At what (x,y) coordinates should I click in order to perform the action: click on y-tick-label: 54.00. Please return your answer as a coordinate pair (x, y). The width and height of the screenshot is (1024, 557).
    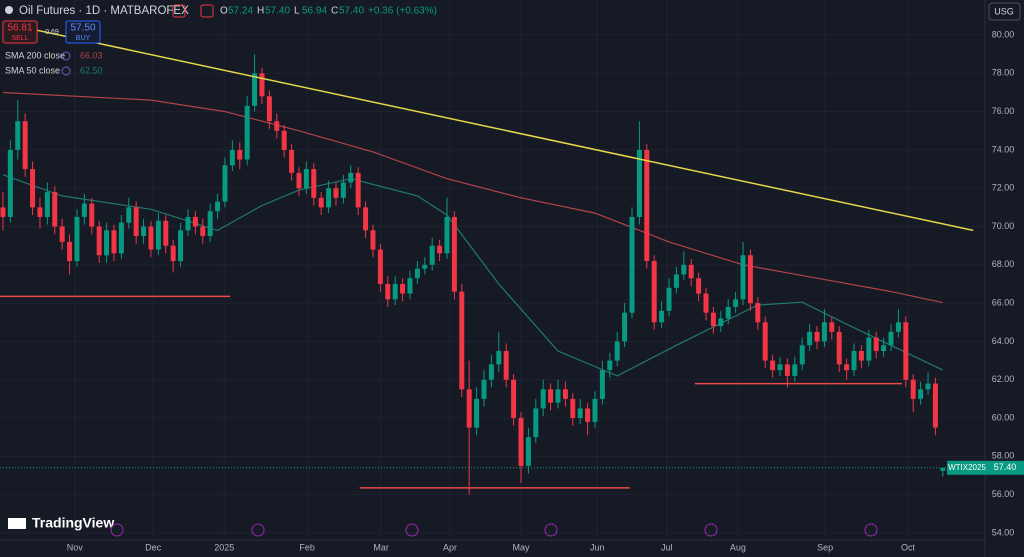
    Looking at the image, I should click on (1003, 532).